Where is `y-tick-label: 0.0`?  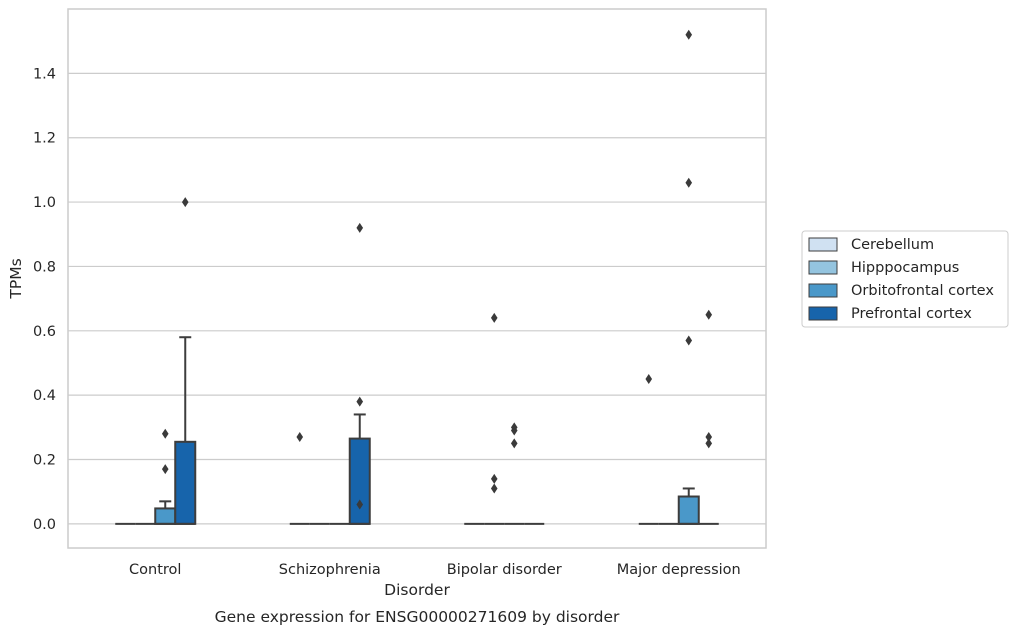 y-tick-label: 0.0 is located at coordinates (44, 525).